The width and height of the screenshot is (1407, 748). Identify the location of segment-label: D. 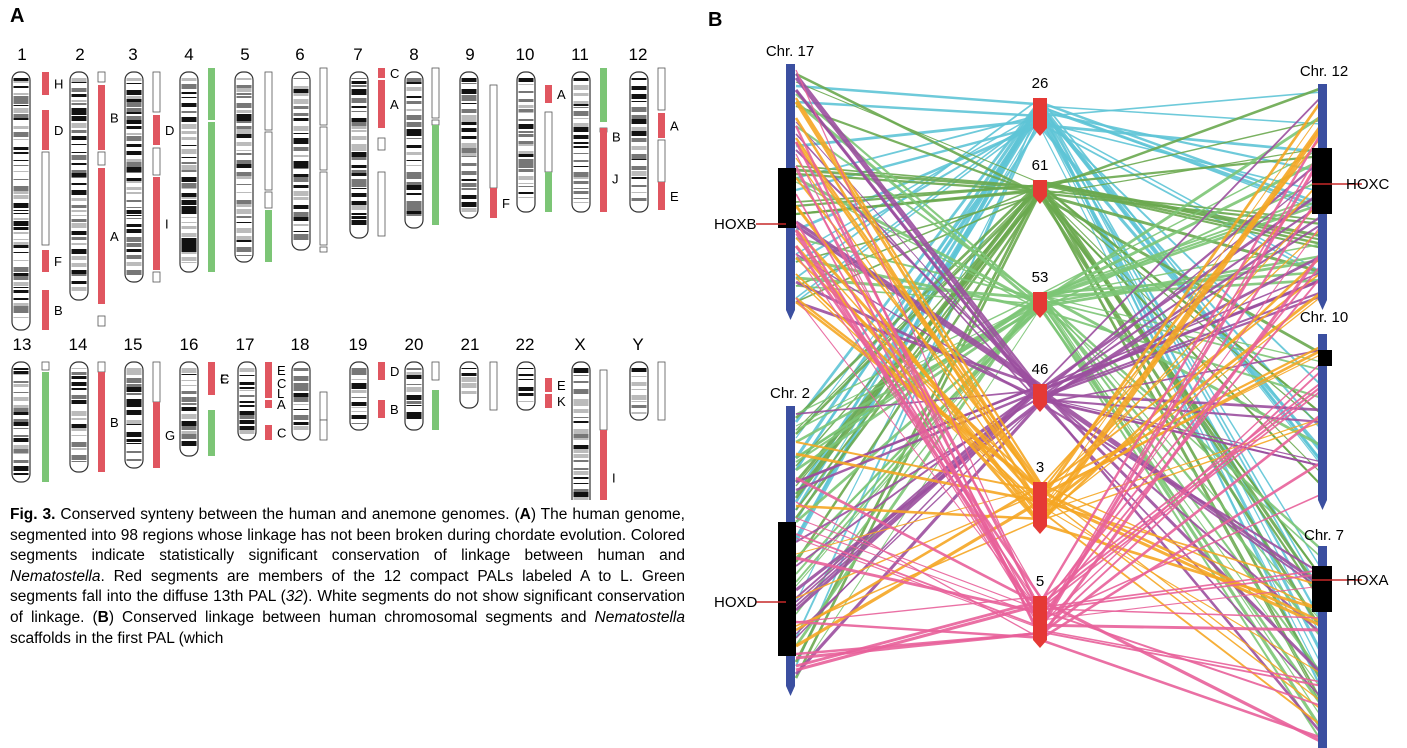
(394, 371).